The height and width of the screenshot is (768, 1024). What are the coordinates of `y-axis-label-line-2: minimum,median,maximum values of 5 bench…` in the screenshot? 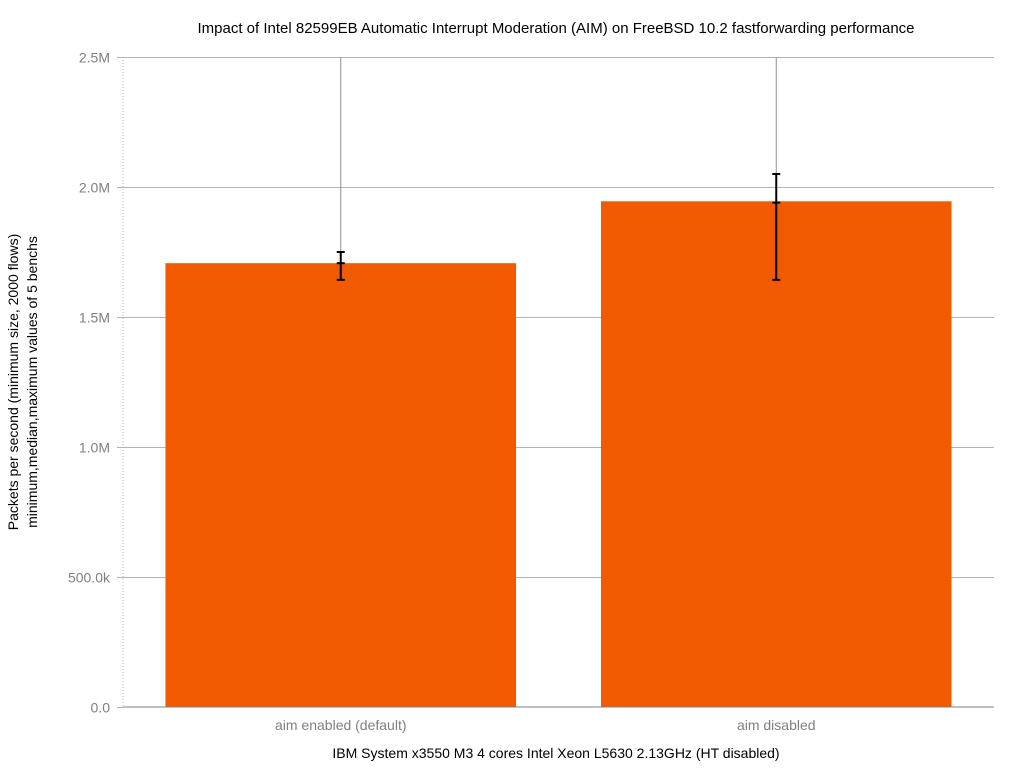 It's located at (32, 382).